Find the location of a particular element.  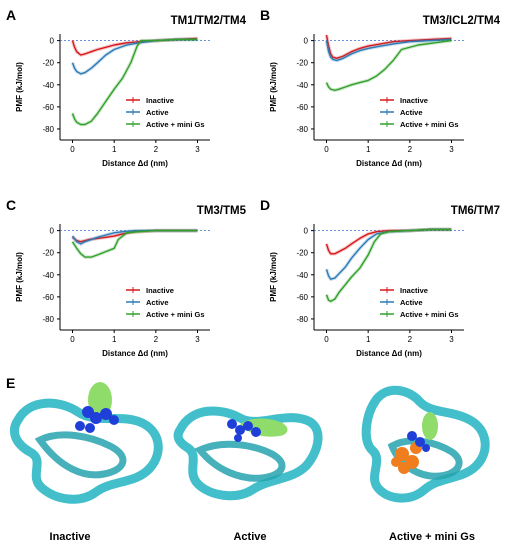

panel-letter: A is located at coordinates (11, 15).